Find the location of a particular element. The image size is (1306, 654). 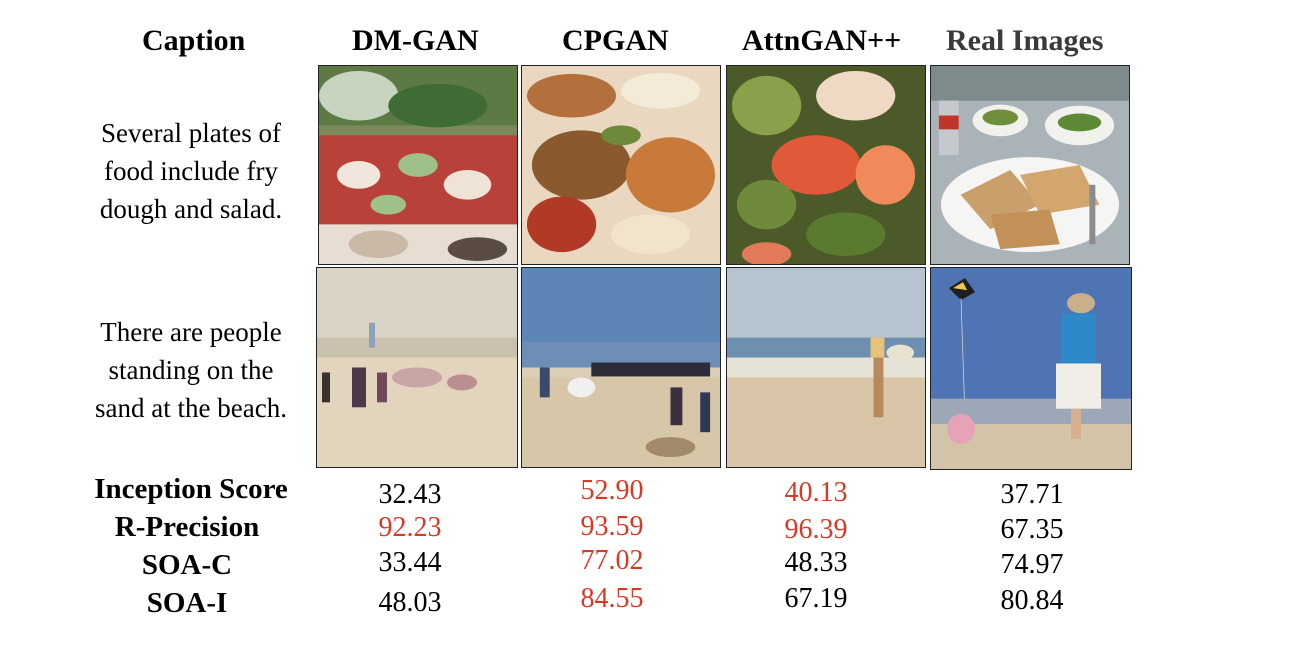

caption-line: Several plates of is located at coordinates (191, 133).